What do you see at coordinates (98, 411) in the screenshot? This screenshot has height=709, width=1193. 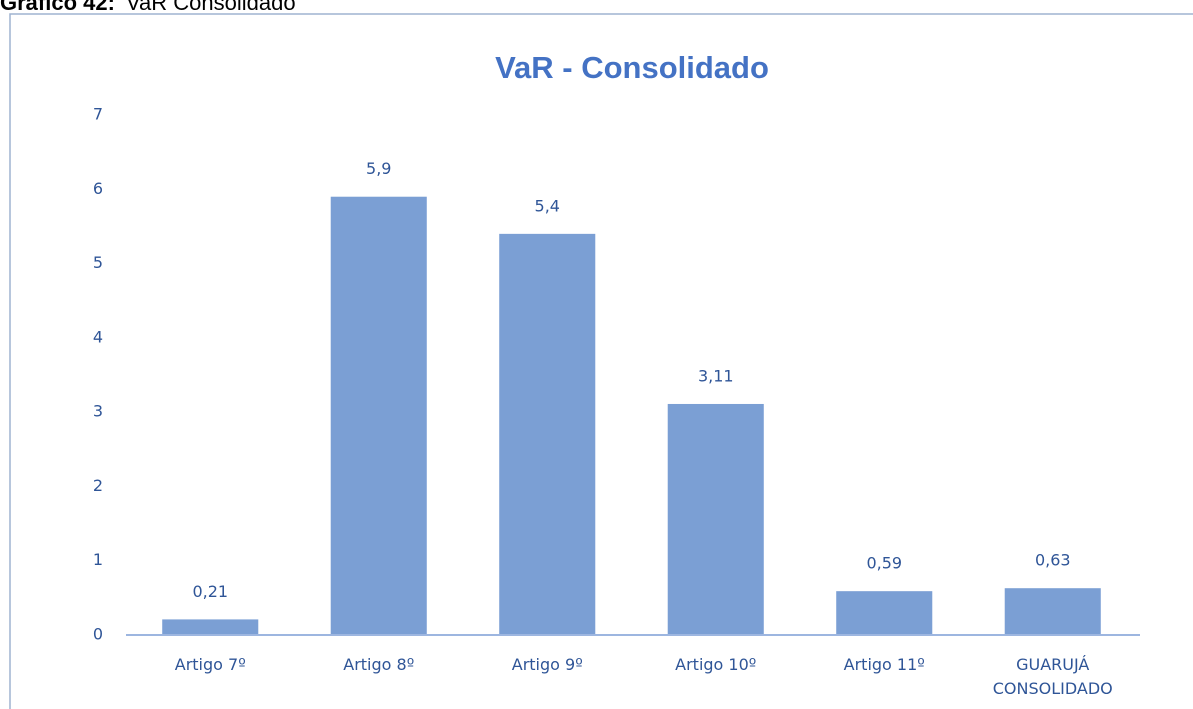 I see `y-tick-label: 3` at bounding box center [98, 411].